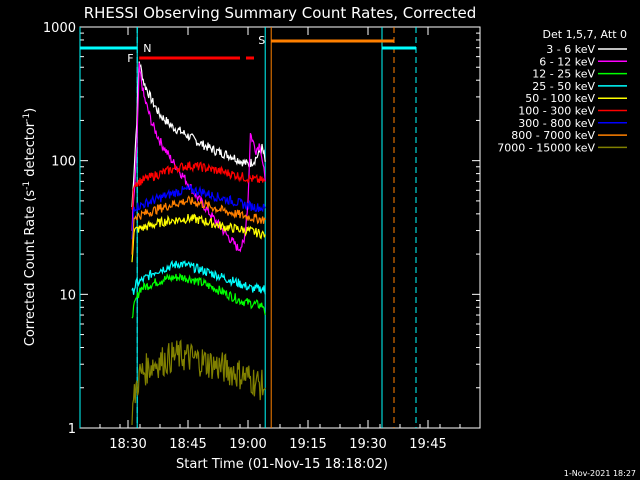  I want to click on y-tick-label: 100, so click(63, 162).